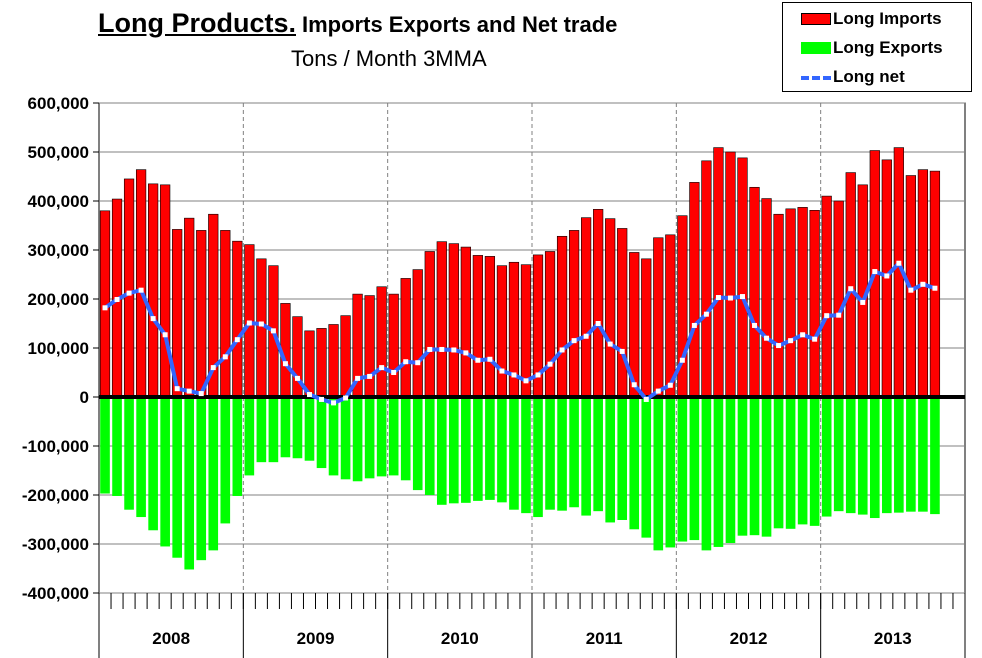 This screenshot has width=982, height=658. I want to click on legend-label-imports: Long Imports, so click(887, 18).